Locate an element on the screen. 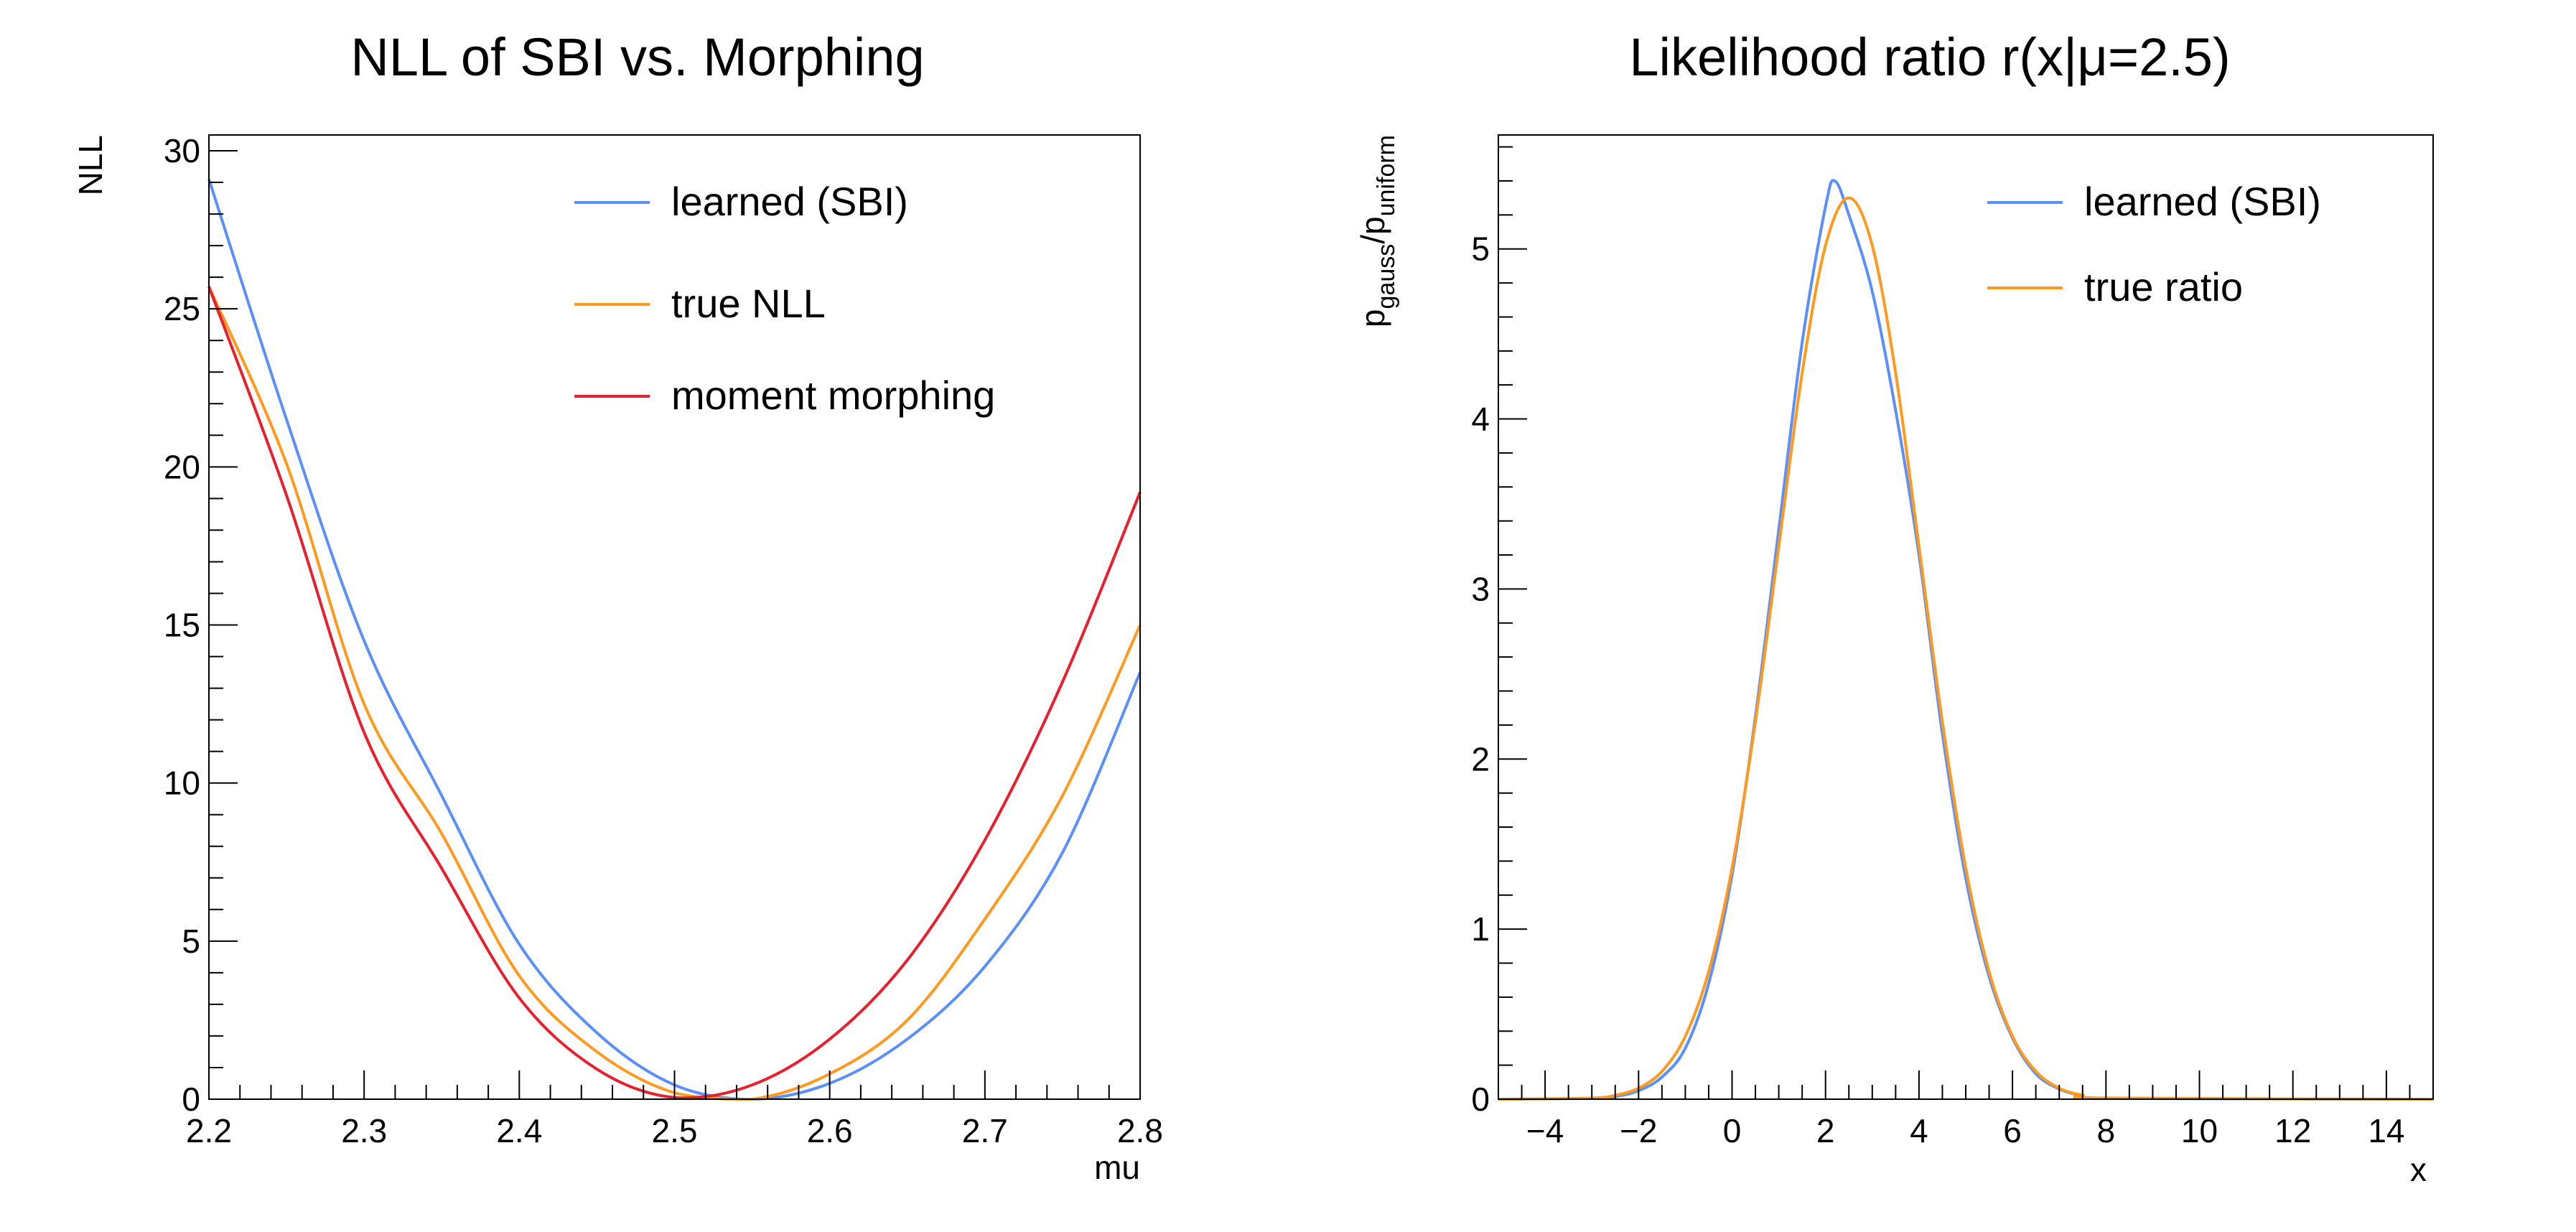 The image size is (2576, 1232). y-label-sep: /p is located at coordinates (1372, 229).